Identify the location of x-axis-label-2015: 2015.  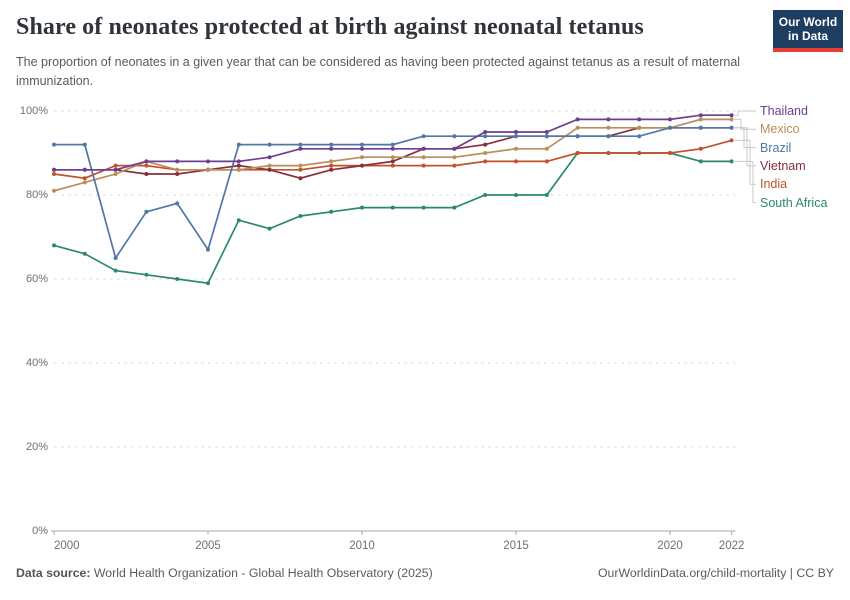
(516, 546).